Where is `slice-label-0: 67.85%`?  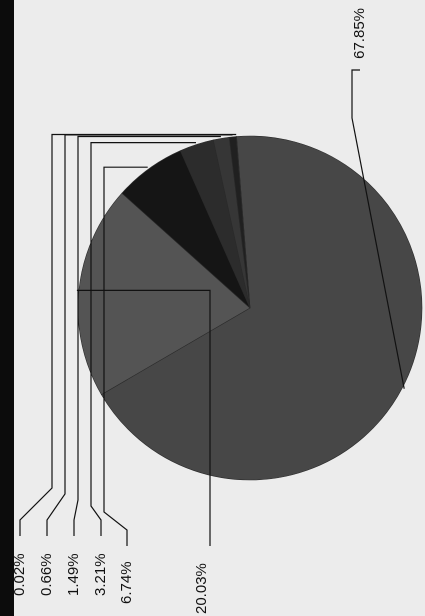 slice-label-0: 67.85% is located at coordinates (359, 33).